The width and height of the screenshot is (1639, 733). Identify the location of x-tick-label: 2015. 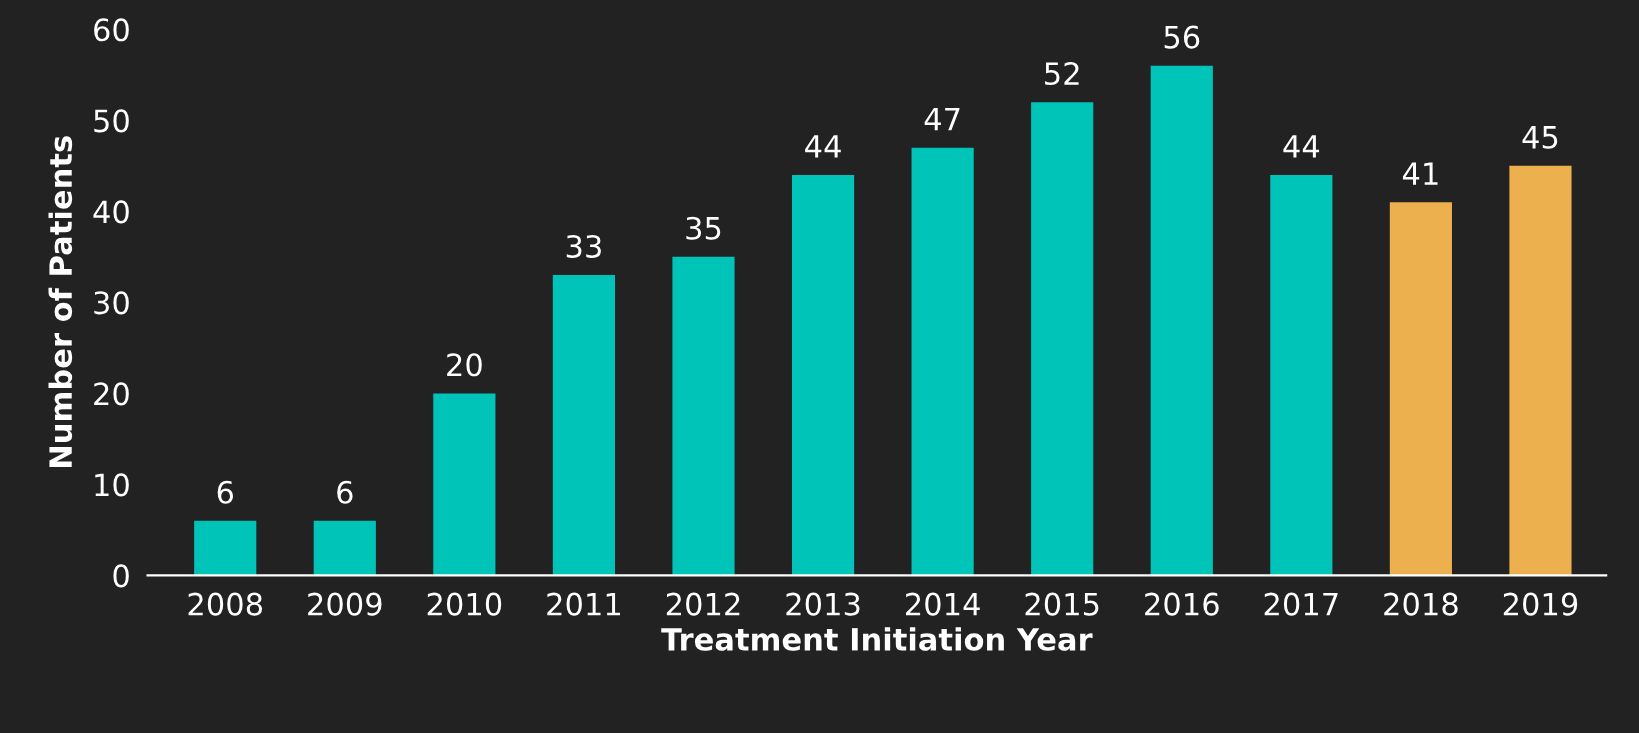
(1062, 604).